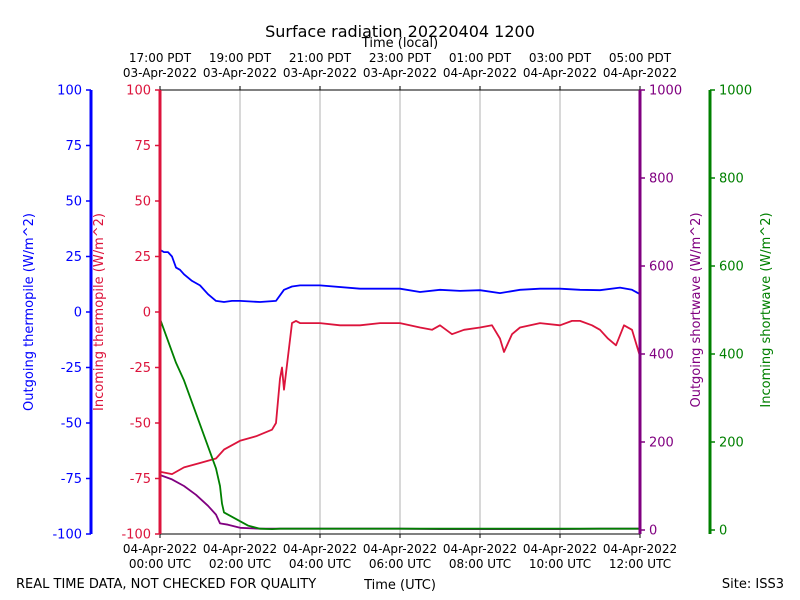 This screenshot has height=600, width=800. I want to click on incoming-thermopile-axis-label: Incoming thermopile (W/m^2), so click(99, 312).